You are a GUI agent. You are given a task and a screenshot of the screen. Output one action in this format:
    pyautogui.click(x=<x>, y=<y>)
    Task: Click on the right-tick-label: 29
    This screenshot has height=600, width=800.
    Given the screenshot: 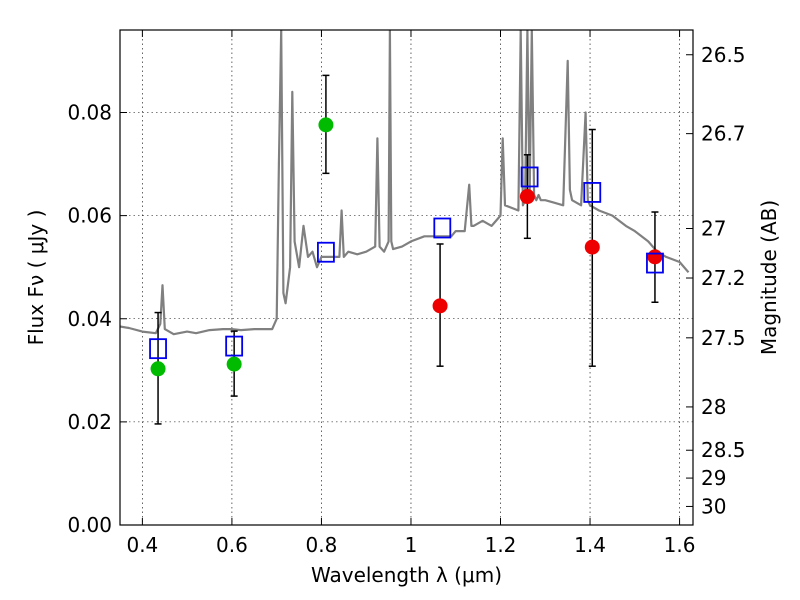 What is the action you would take?
    pyautogui.click(x=713, y=478)
    